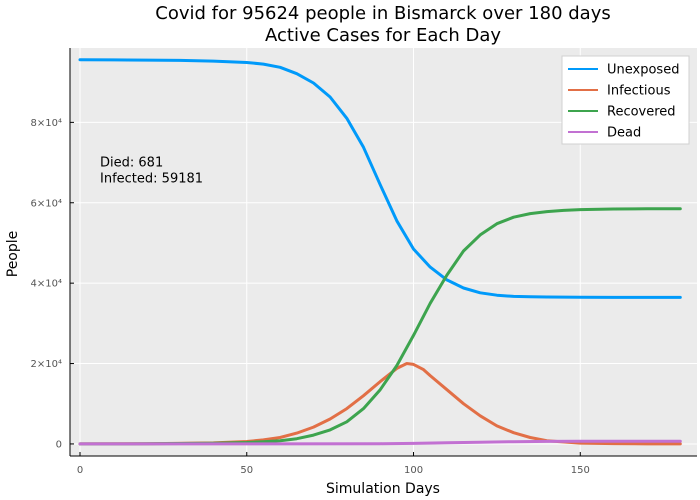 The image size is (700, 500). What do you see at coordinates (380, 404) in the screenshot?
I see `series-line-infectious` at bounding box center [380, 404].